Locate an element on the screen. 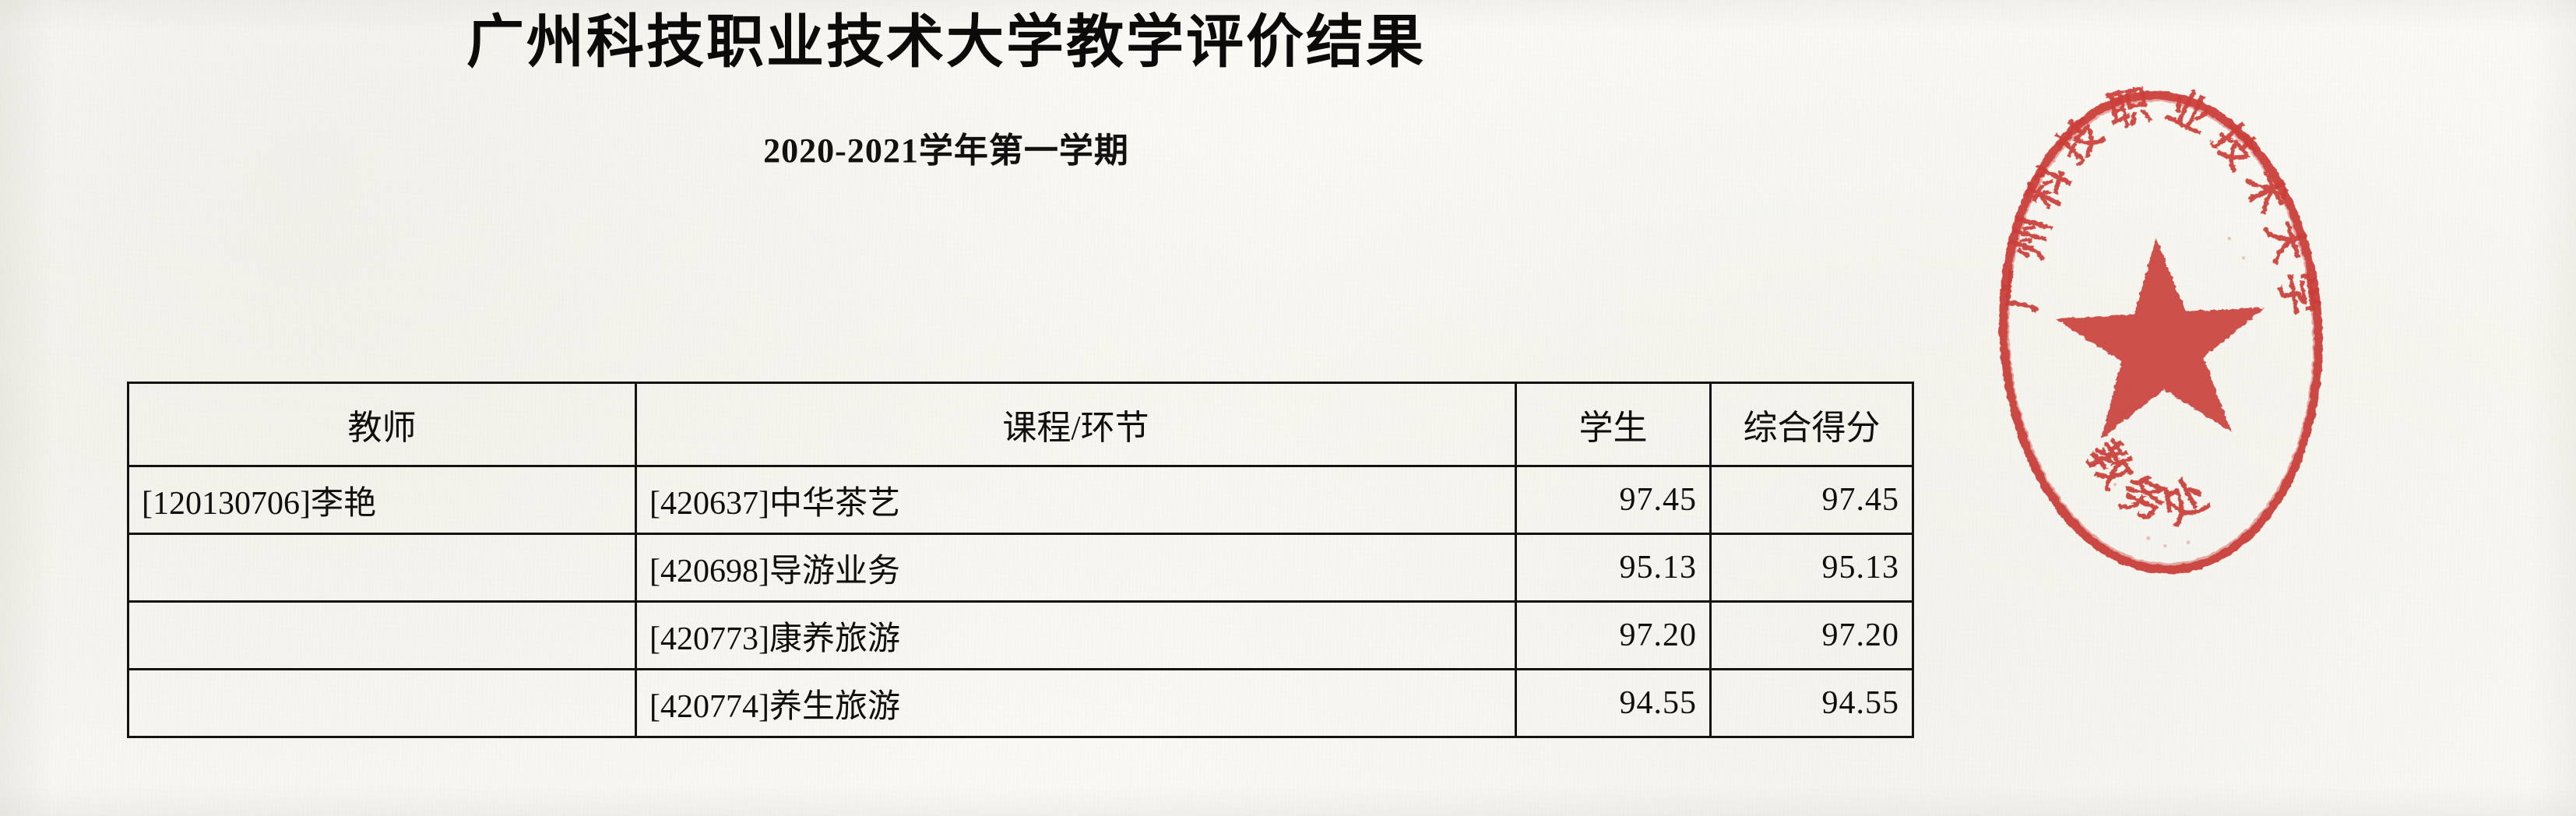  table-row: [120130706]李艳 [420637]中华茶艺 97.45 97.45 is located at coordinates (1020, 500).